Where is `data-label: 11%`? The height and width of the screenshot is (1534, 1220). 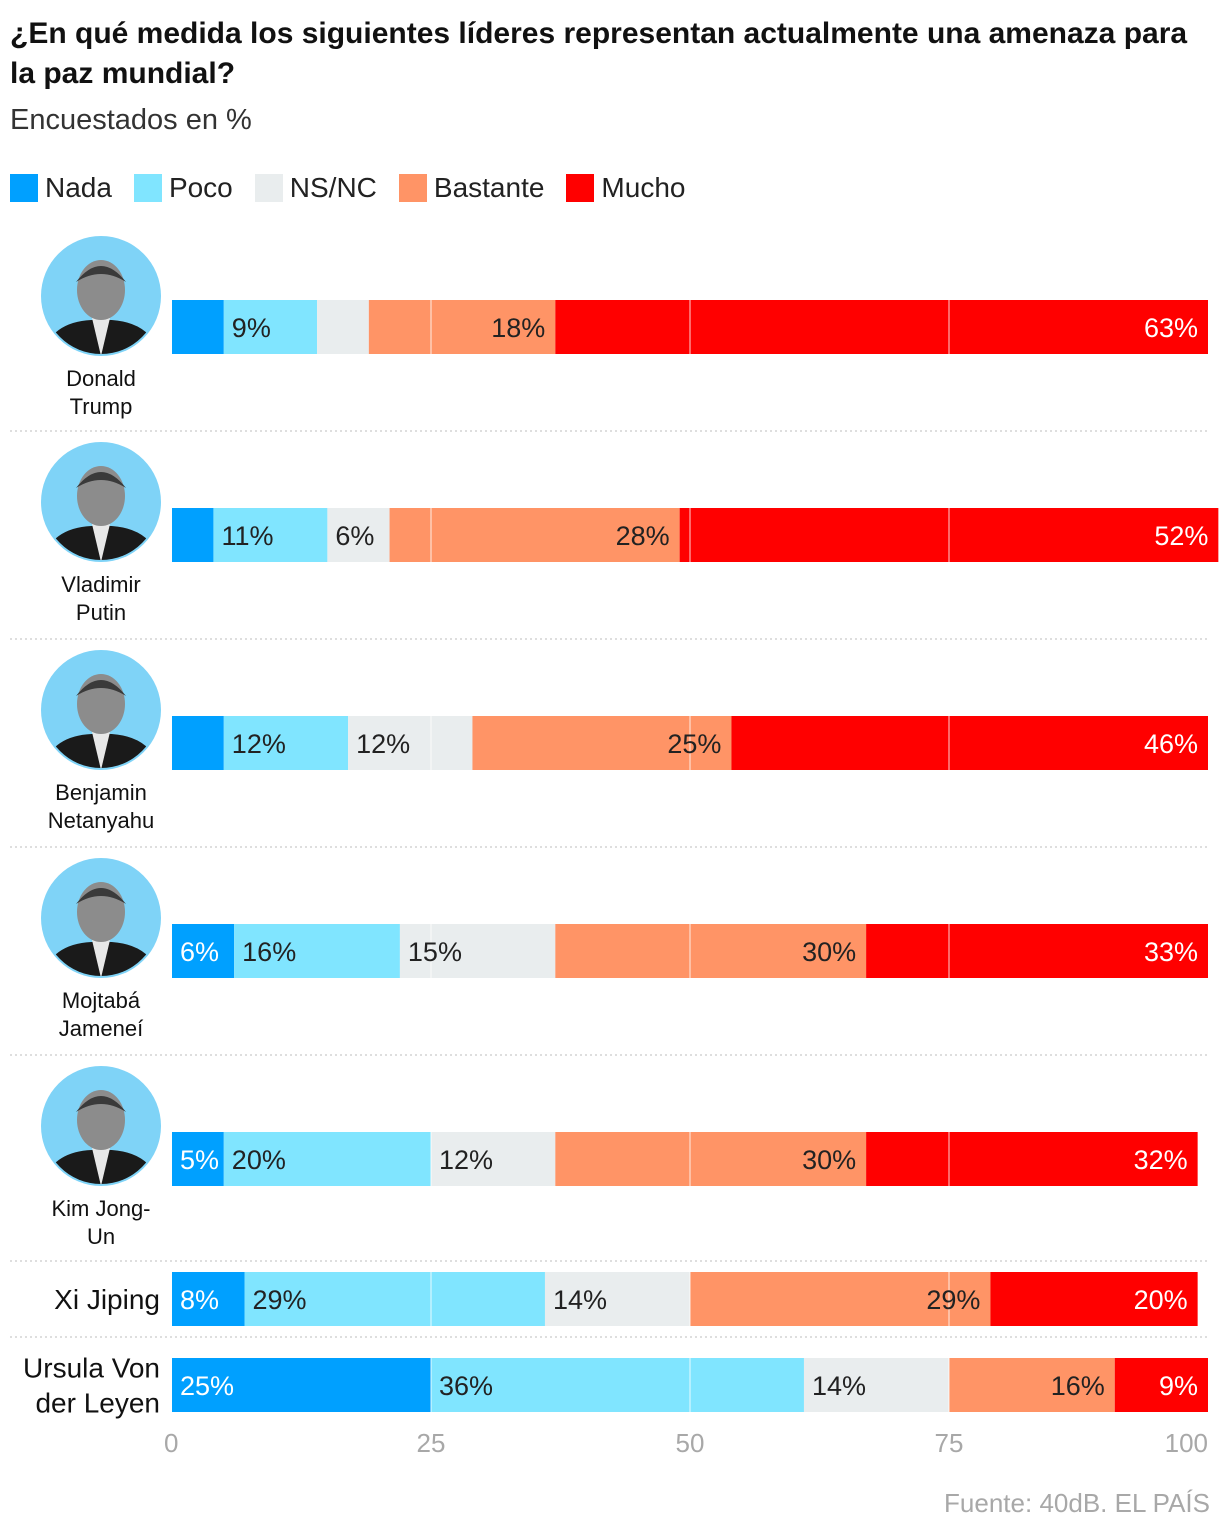
data-label: 11% is located at coordinates (247, 536).